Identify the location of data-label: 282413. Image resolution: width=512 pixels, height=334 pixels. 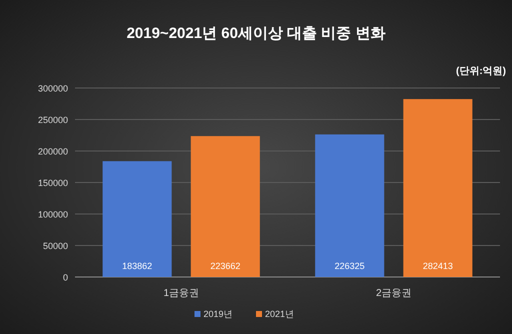
(437, 266).